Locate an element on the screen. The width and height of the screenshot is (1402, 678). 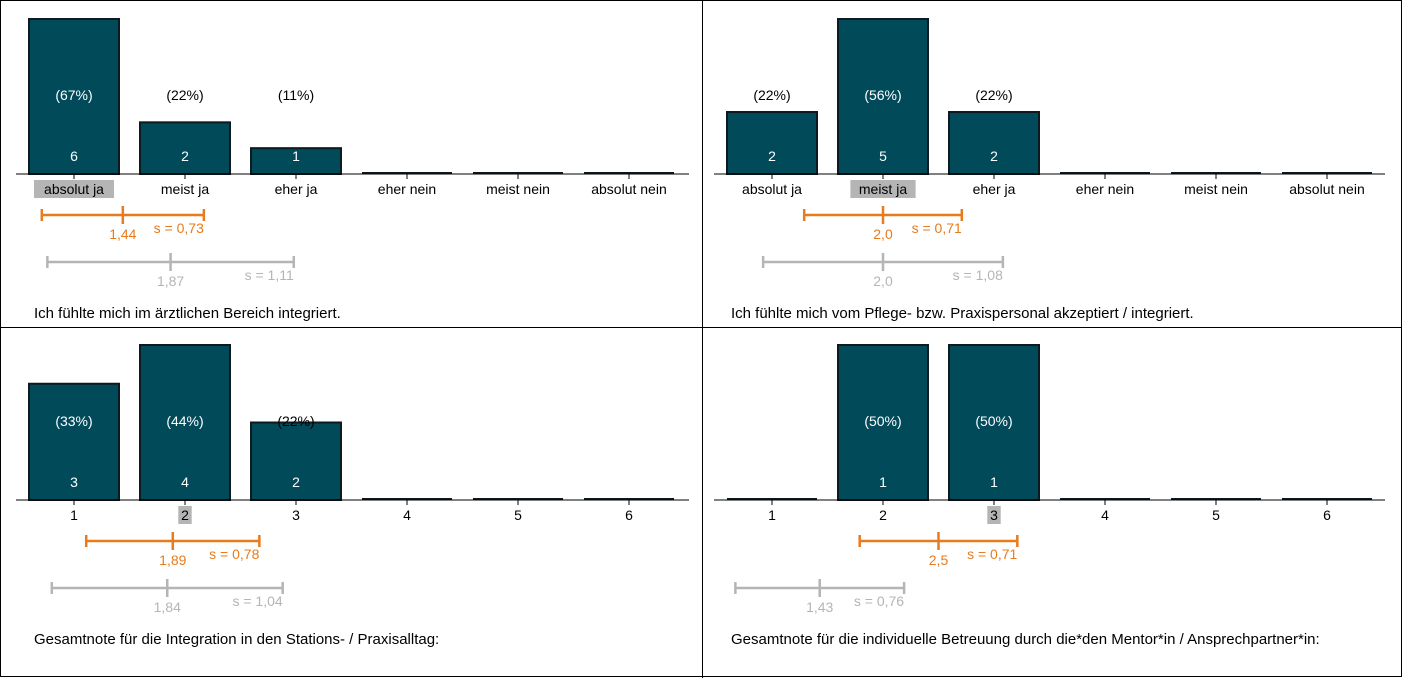
bar-percent-label: (33%) is located at coordinates (73, 421).